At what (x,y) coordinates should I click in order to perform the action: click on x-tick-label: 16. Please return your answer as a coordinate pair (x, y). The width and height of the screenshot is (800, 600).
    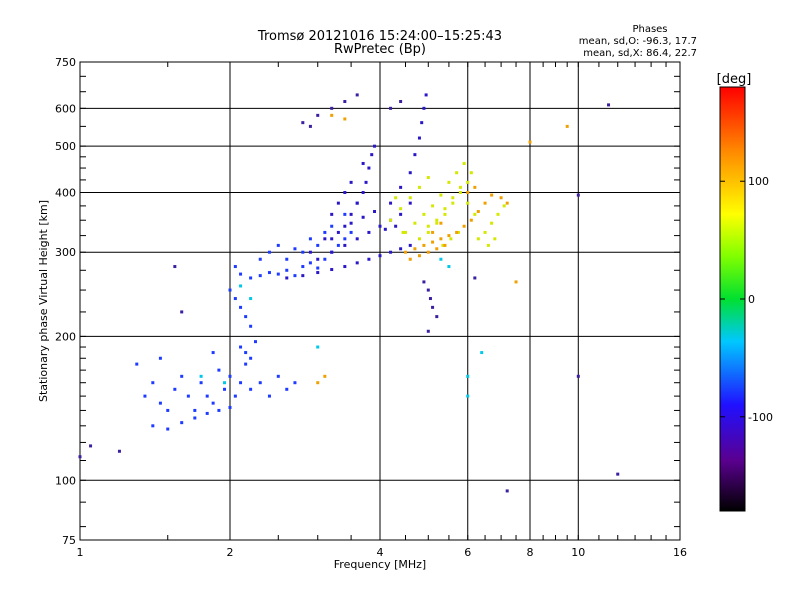
    Looking at the image, I should click on (680, 552).